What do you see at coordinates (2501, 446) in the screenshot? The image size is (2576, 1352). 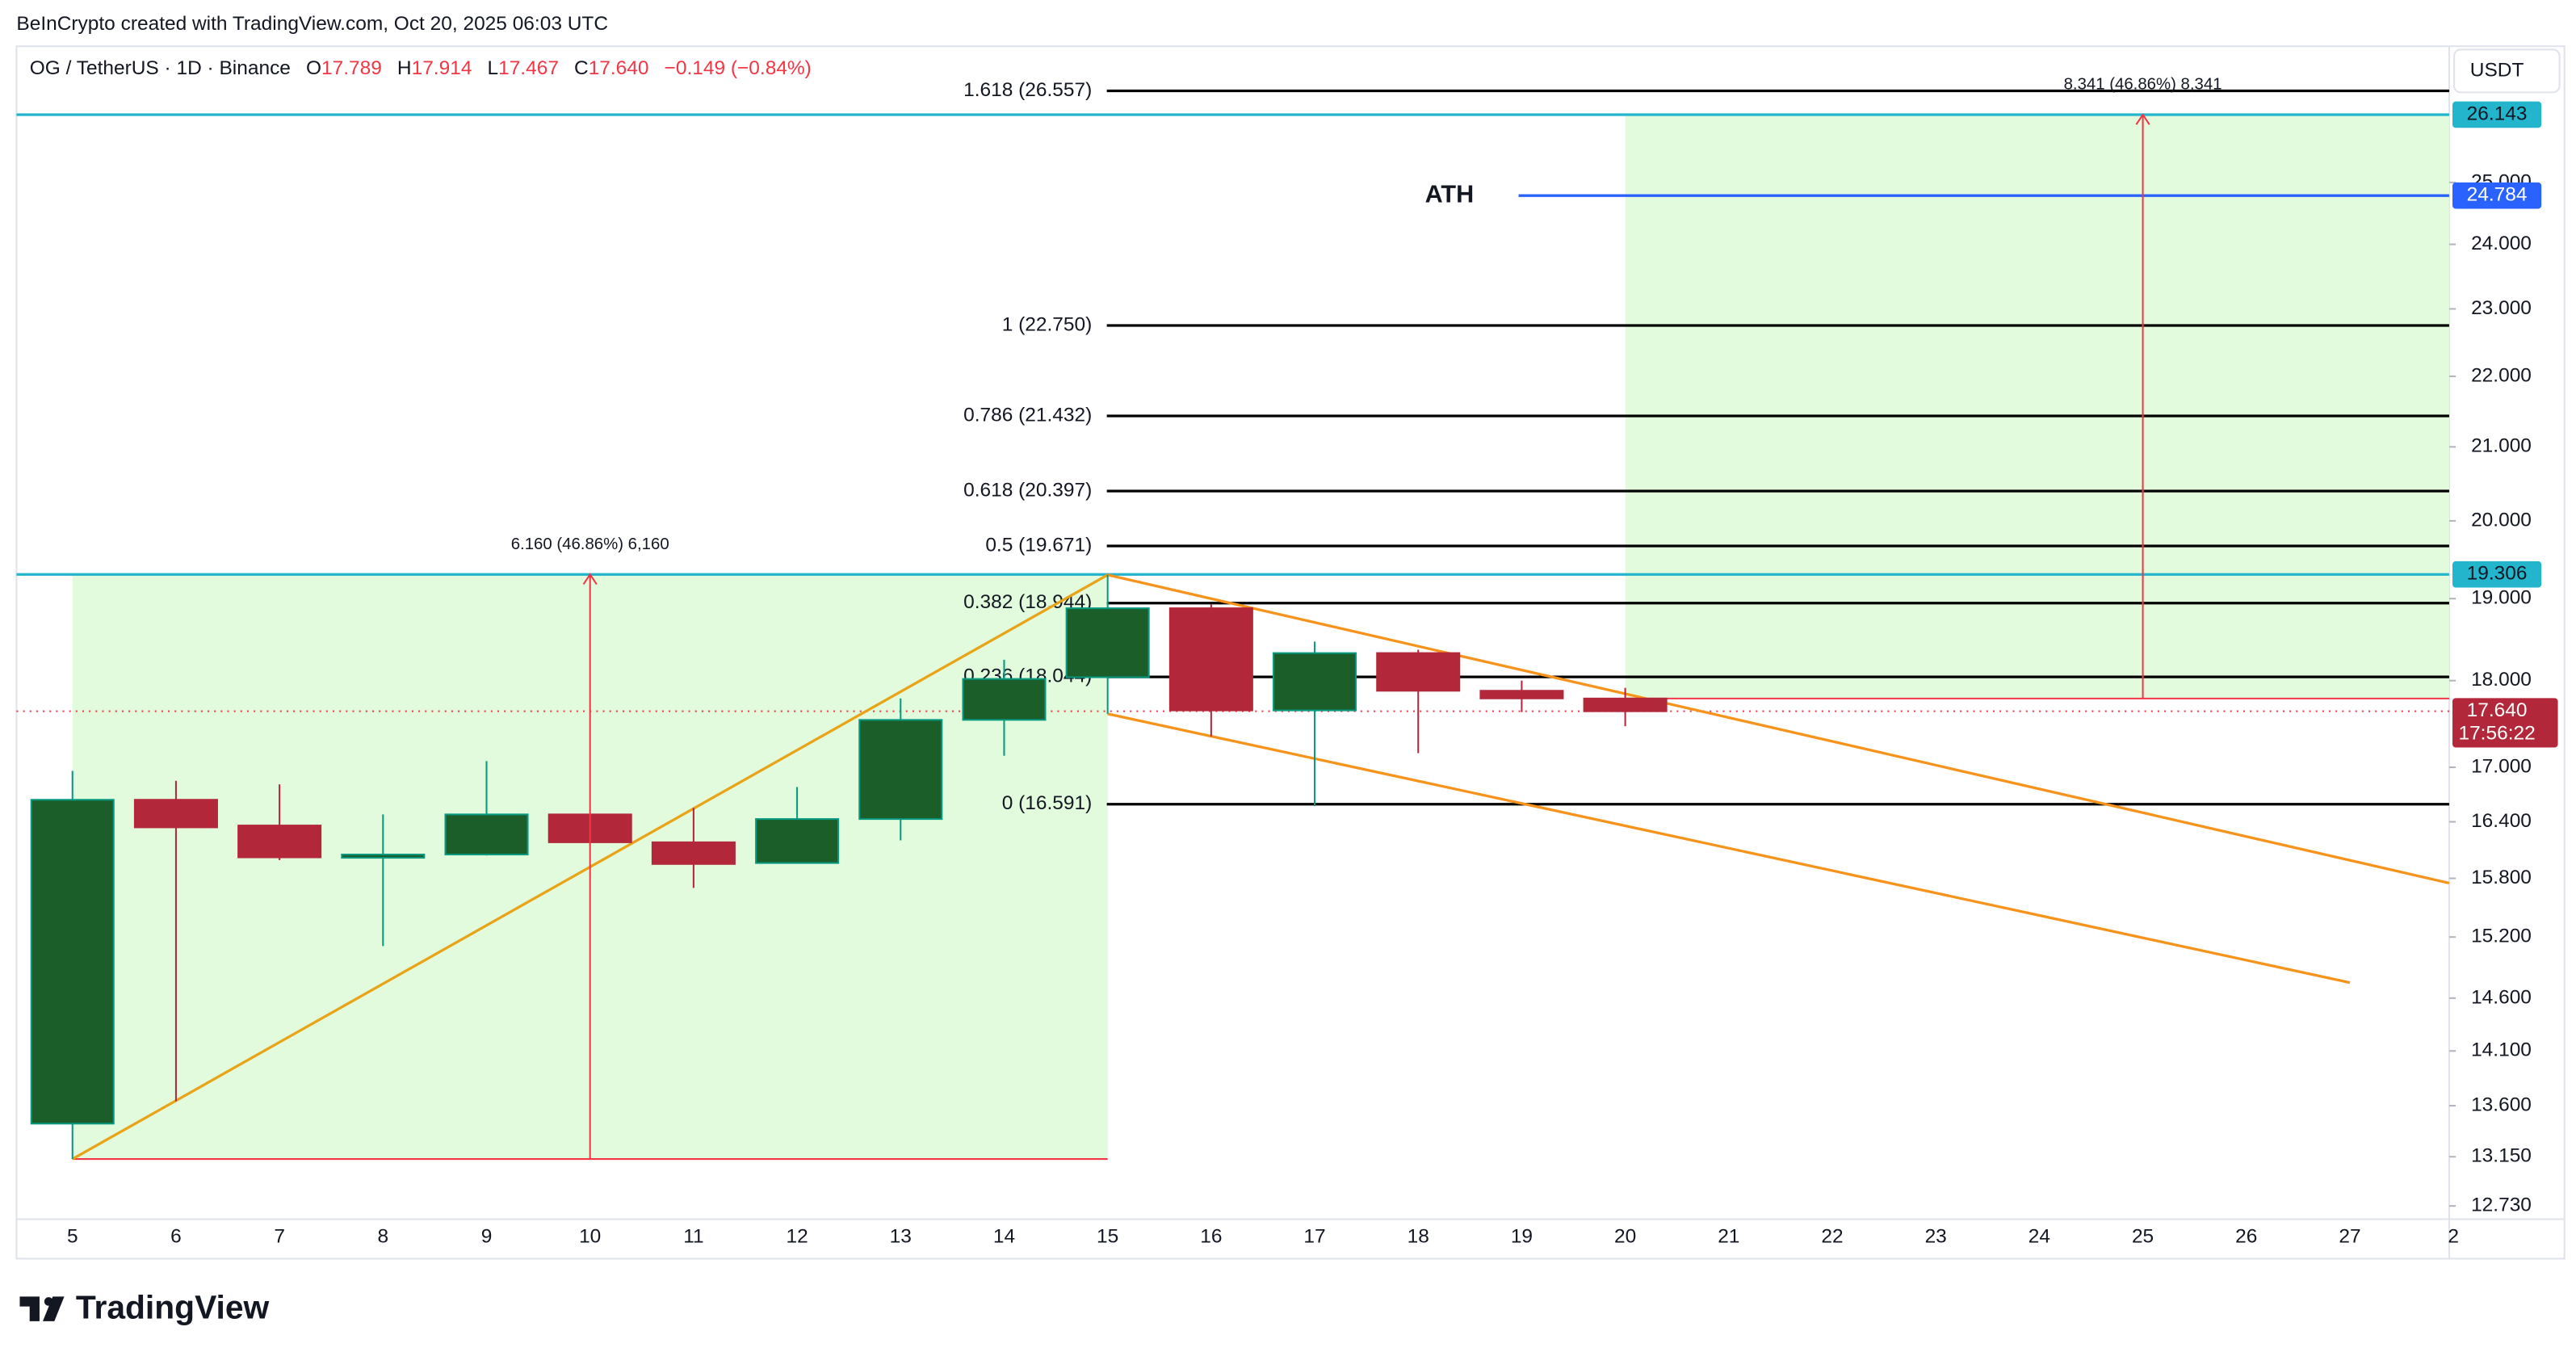 I see `y-tick-label: 21.000` at bounding box center [2501, 446].